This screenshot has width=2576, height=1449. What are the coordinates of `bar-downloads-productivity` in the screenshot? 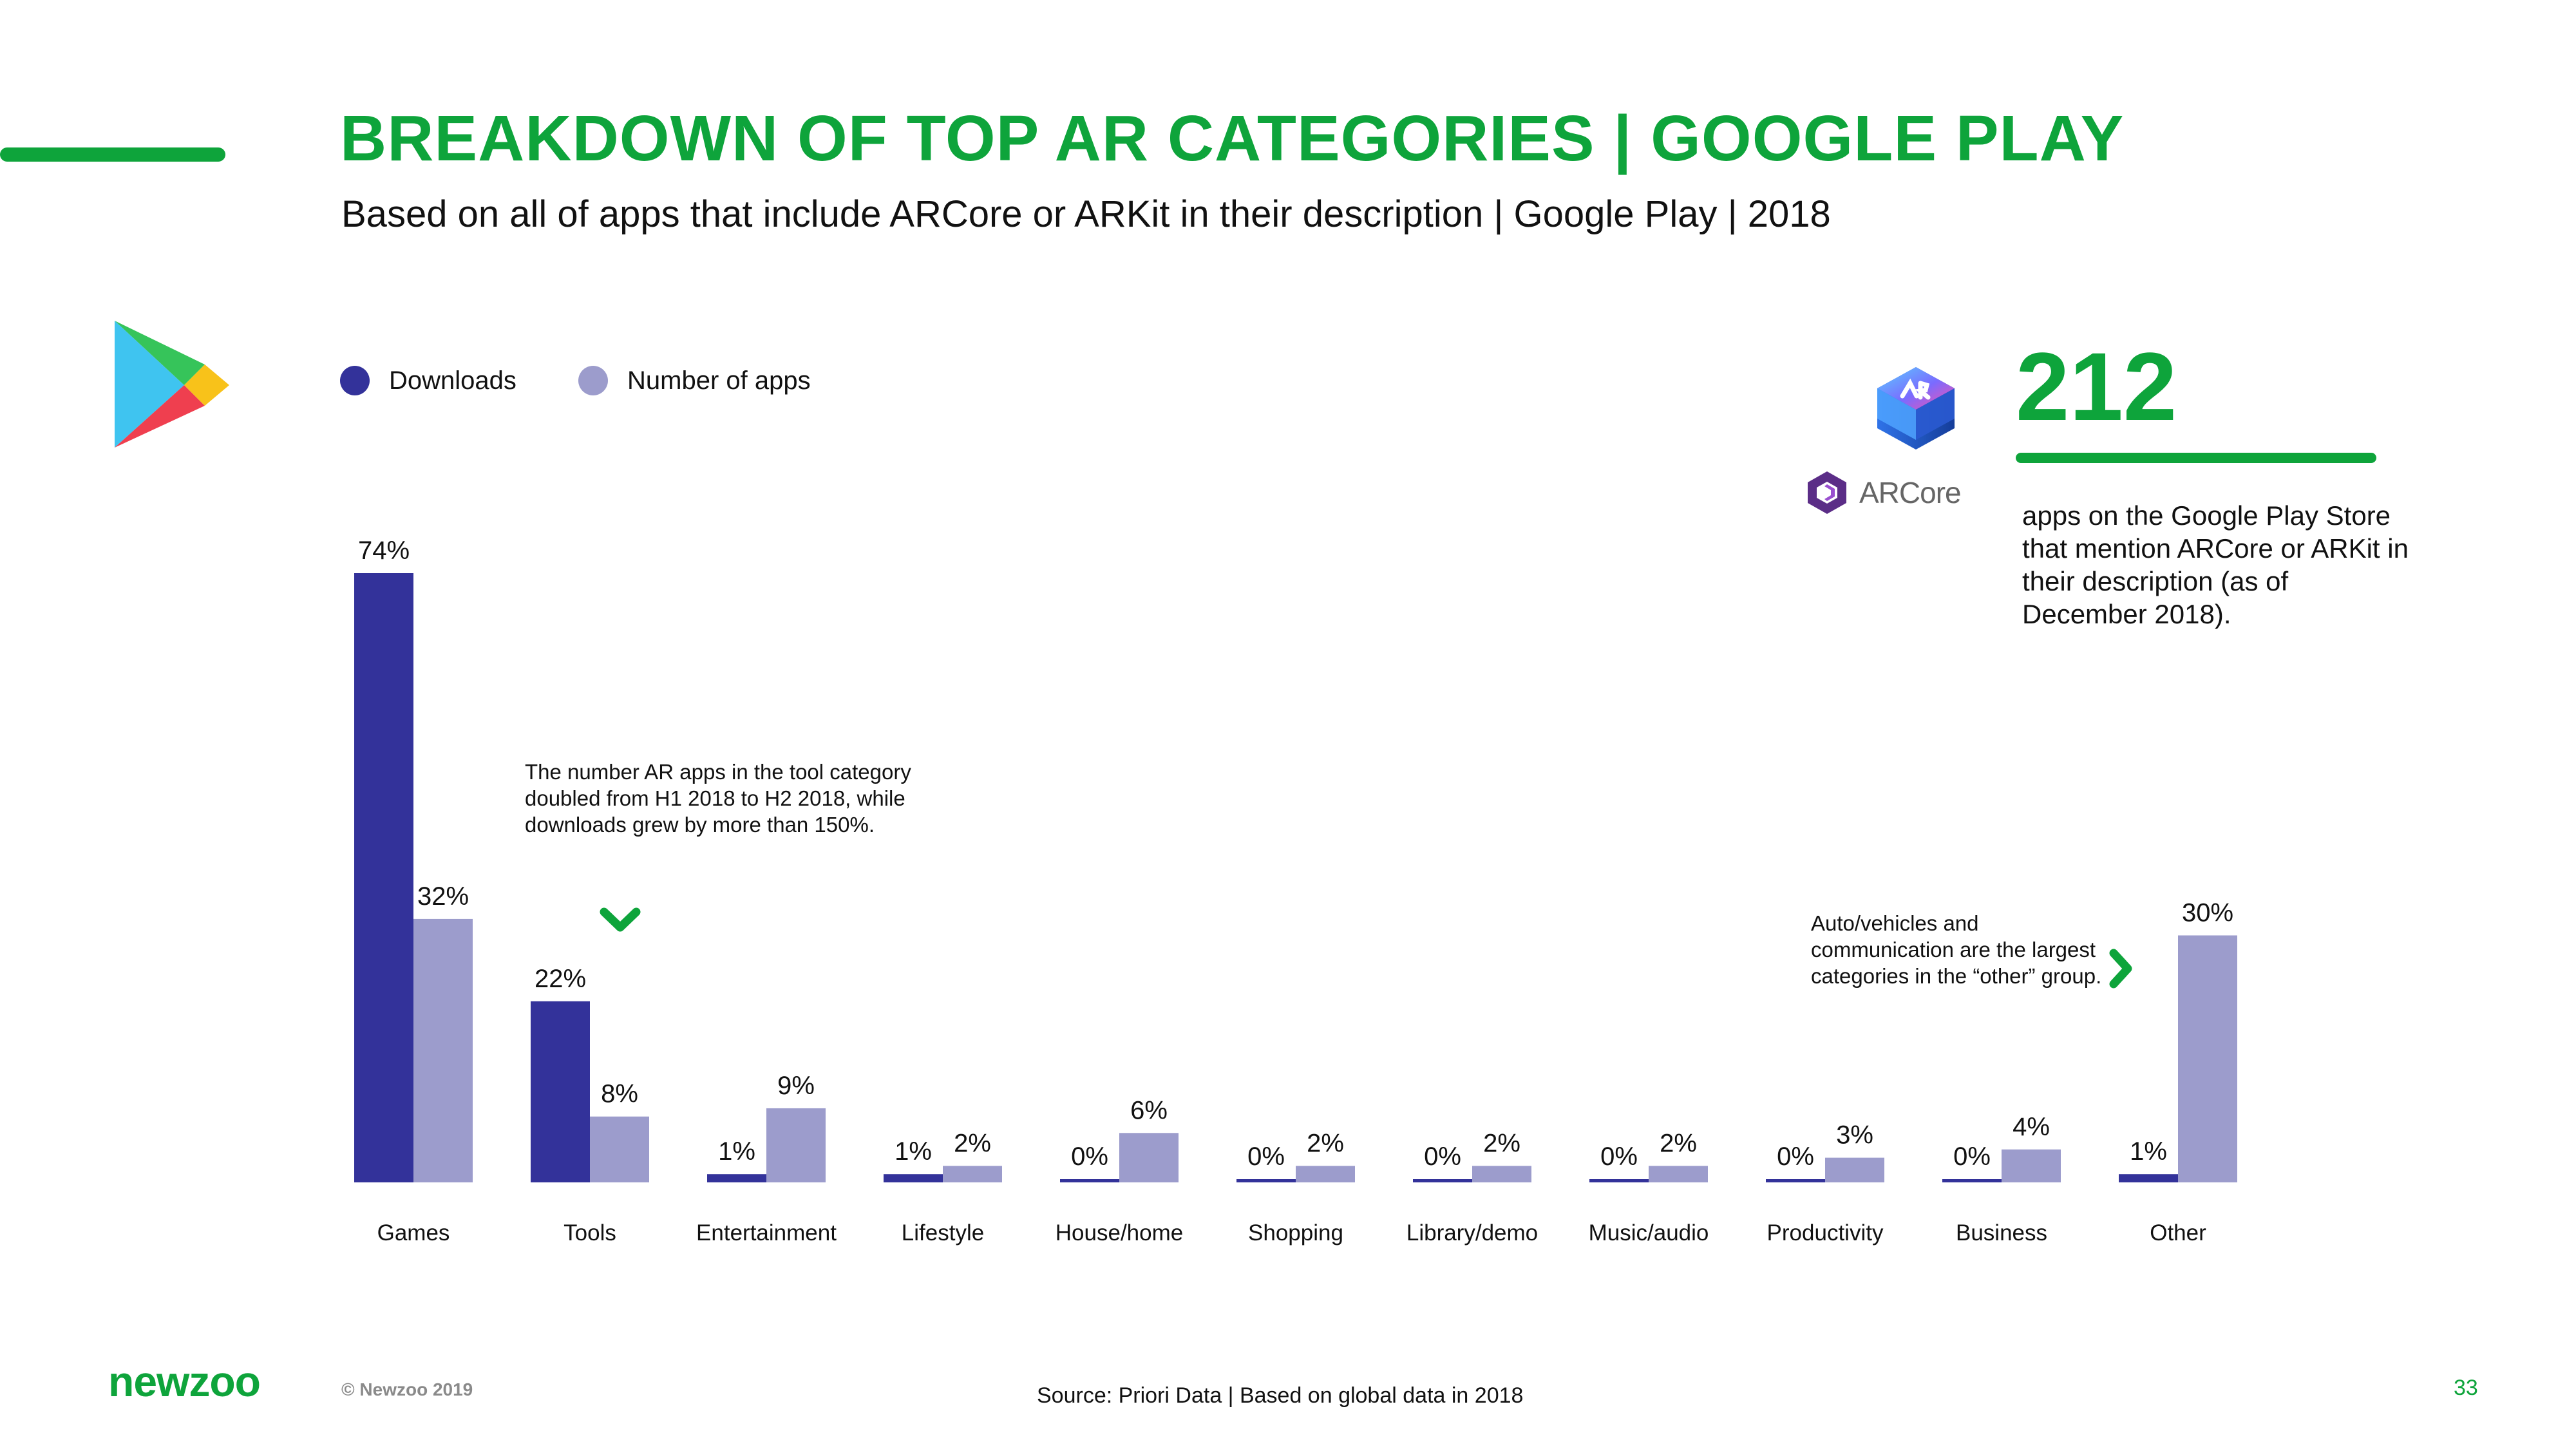 It's located at (1795, 1180).